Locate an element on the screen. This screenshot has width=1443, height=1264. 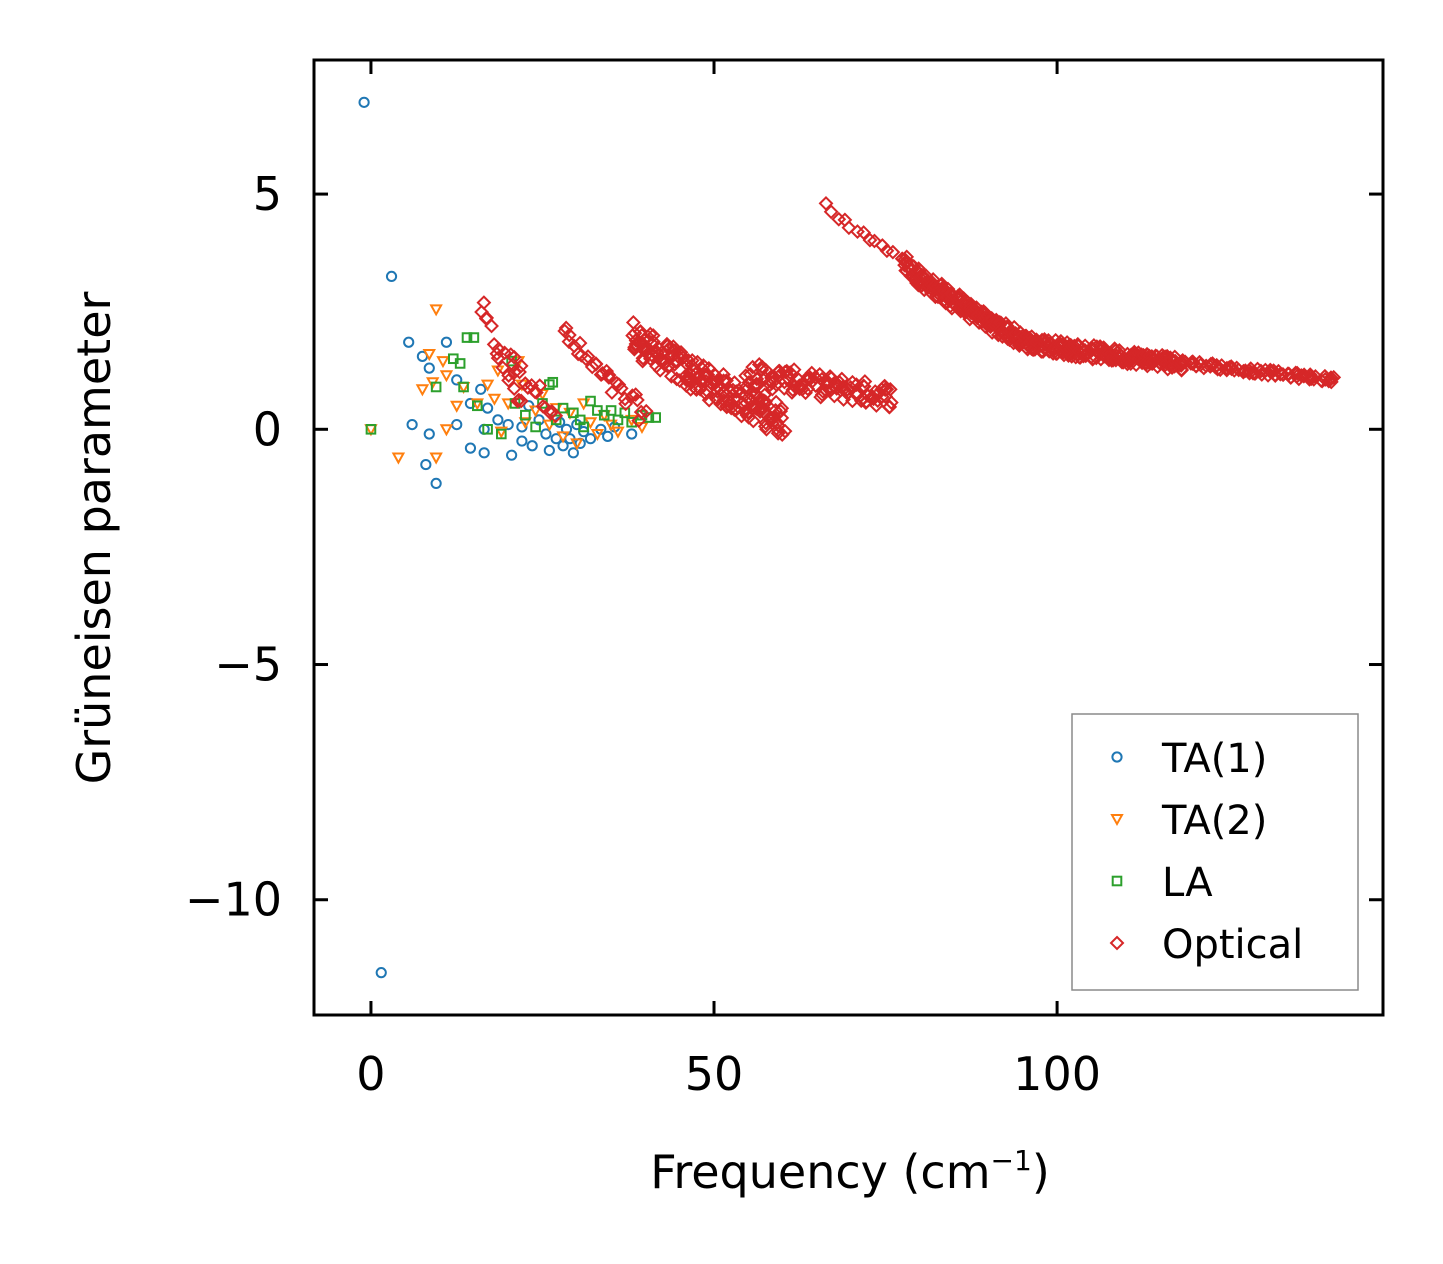
series-ta-1- is located at coordinates (498, 537).